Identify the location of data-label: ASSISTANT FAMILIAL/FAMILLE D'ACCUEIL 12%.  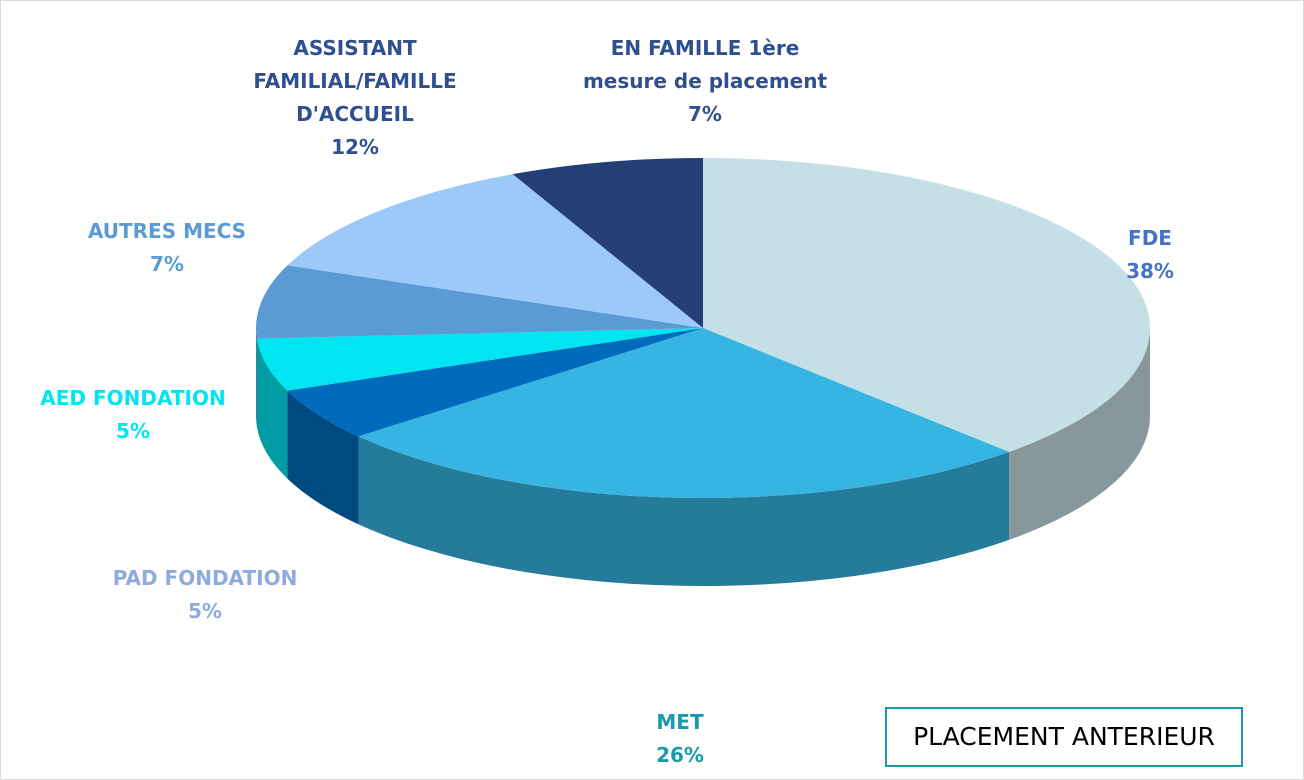
(355, 98).